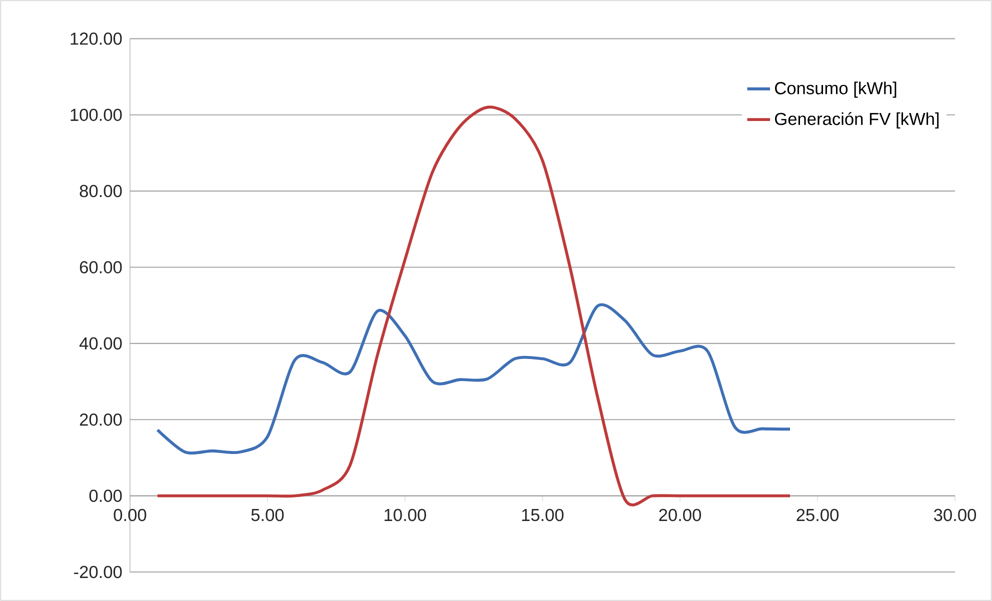 The width and height of the screenshot is (992, 601). What do you see at coordinates (96, 38) in the screenshot?
I see `y-tick-label: 120.00` at bounding box center [96, 38].